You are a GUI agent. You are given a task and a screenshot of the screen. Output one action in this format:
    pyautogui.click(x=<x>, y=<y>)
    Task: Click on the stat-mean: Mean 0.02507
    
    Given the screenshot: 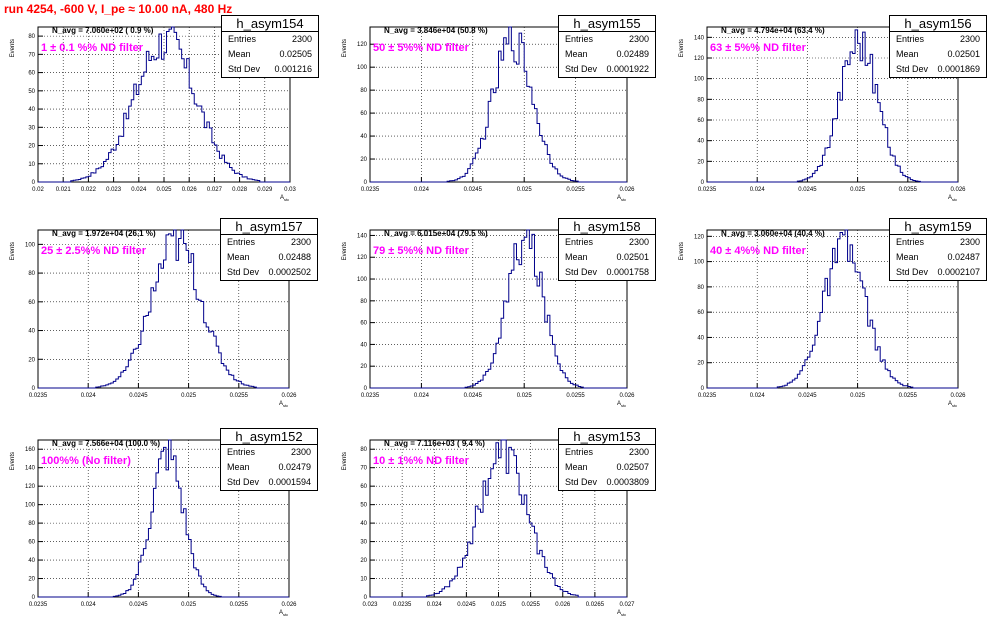 What is the action you would take?
    pyautogui.click(x=607, y=467)
    